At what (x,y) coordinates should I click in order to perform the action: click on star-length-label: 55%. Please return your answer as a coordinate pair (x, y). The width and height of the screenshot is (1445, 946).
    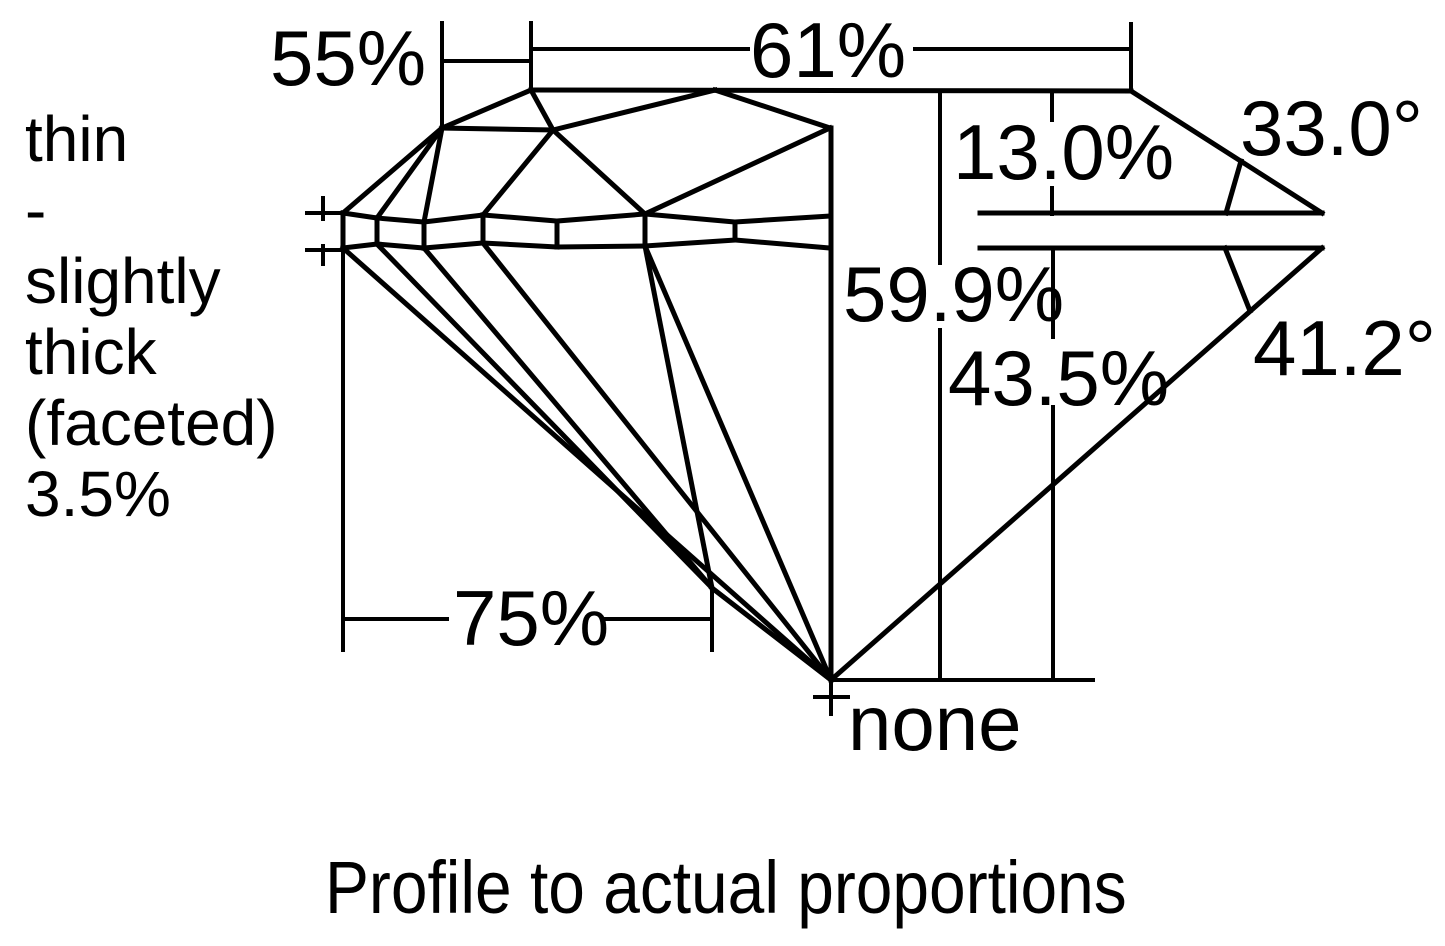
    Looking at the image, I should click on (348, 58).